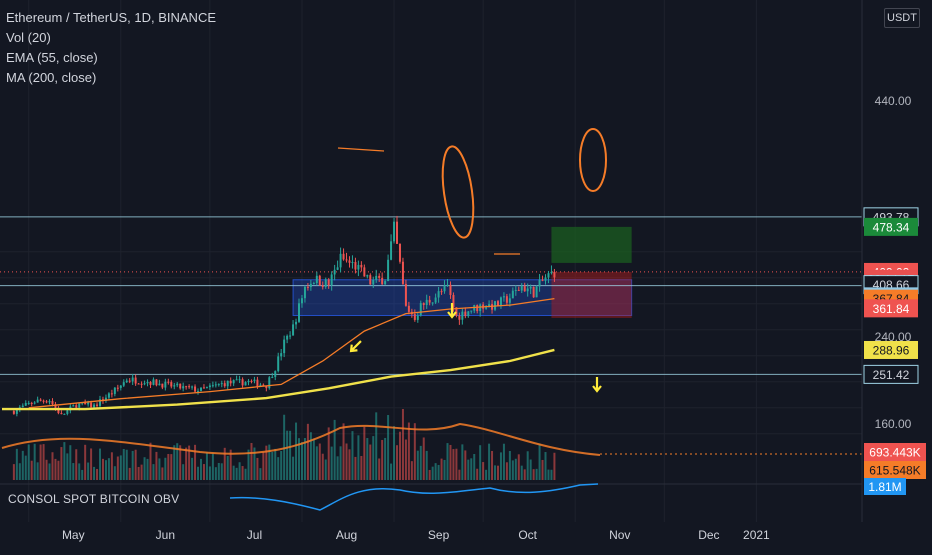  What do you see at coordinates (52, 57) in the screenshot?
I see `legend-ema: EMA (55, close)` at bounding box center [52, 57].